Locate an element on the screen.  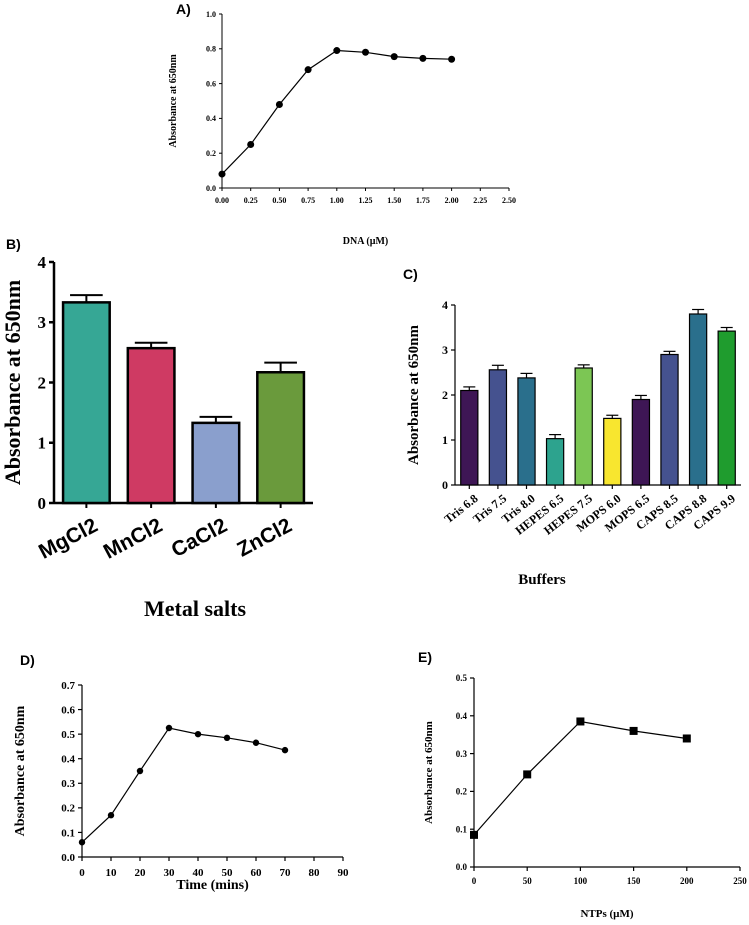
x-axis-label: DNA (µM) is located at coordinates (365, 241).